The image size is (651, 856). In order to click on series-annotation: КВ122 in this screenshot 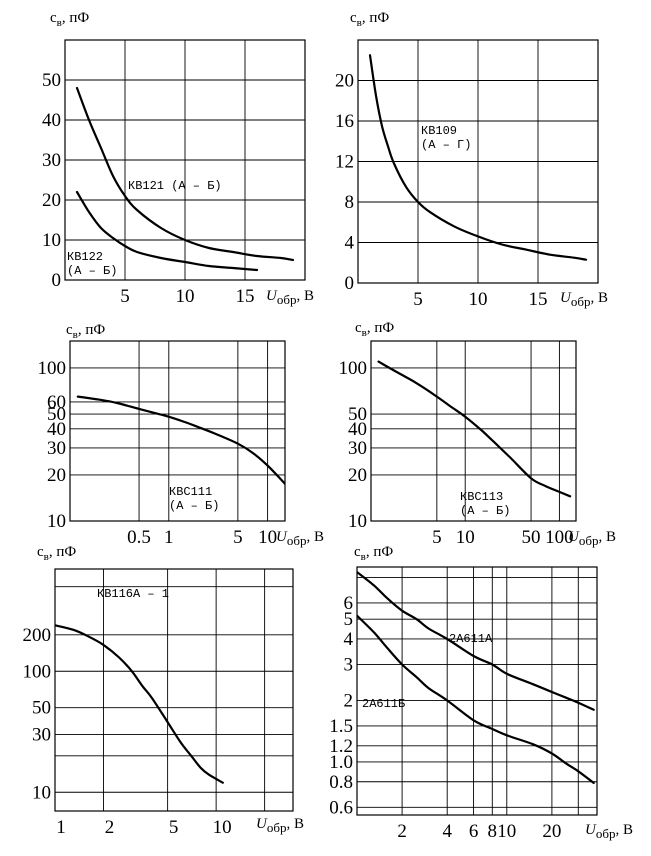, I will do `click(85, 257)`.